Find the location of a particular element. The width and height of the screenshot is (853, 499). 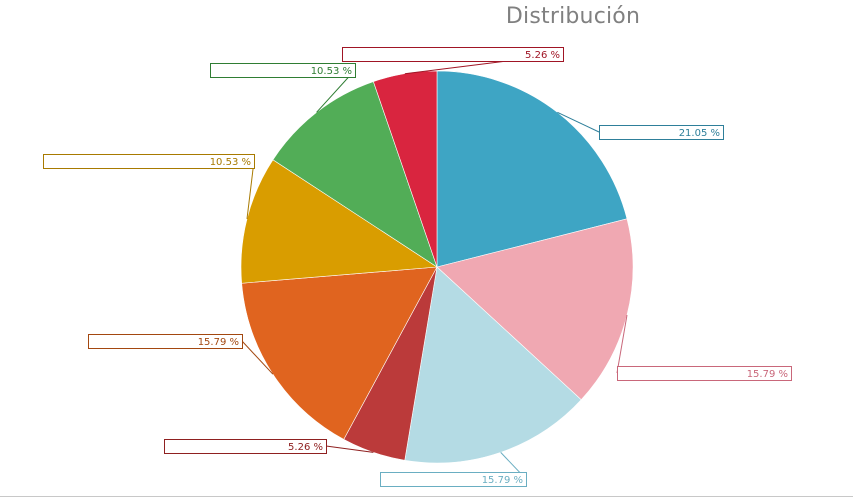

chart-title: Distribución is located at coordinates (573, 16).